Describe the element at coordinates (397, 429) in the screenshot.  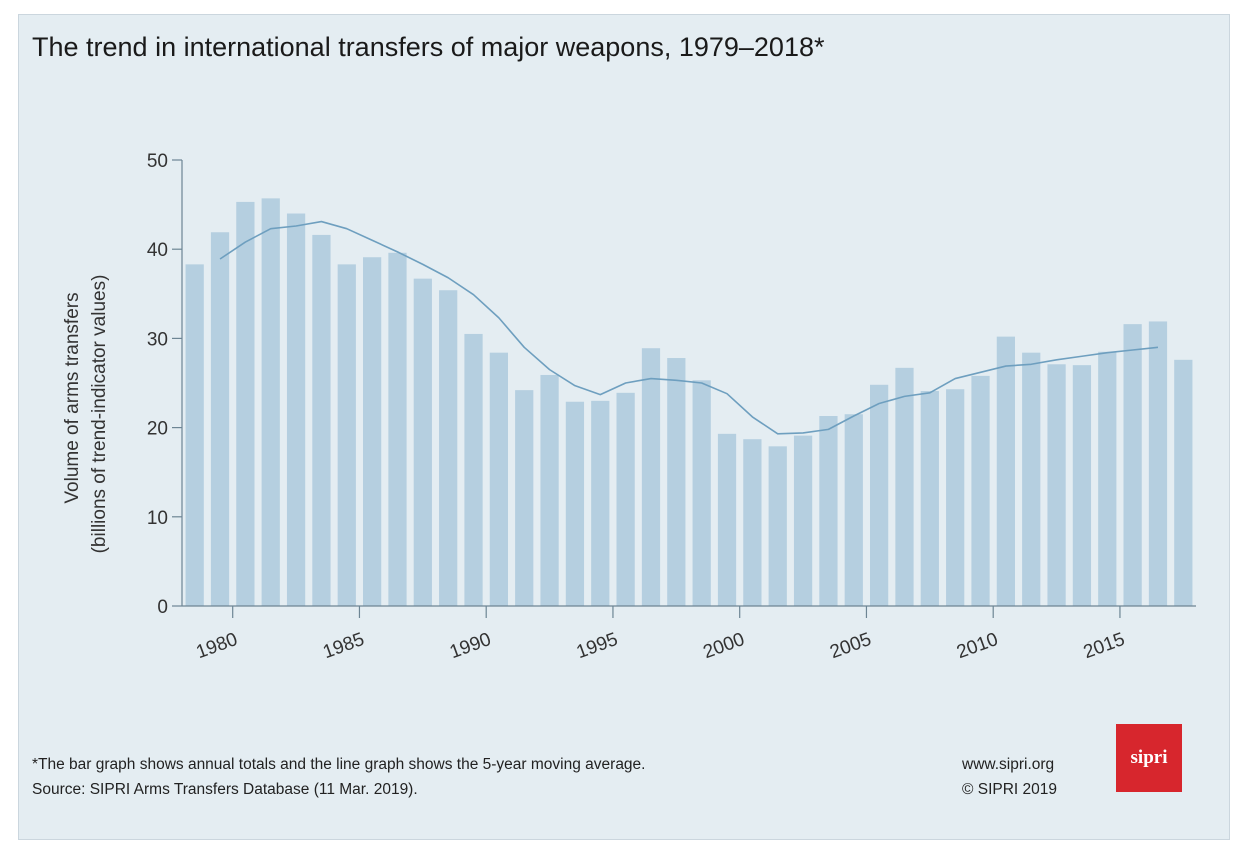
I see `bar-1987` at that location.